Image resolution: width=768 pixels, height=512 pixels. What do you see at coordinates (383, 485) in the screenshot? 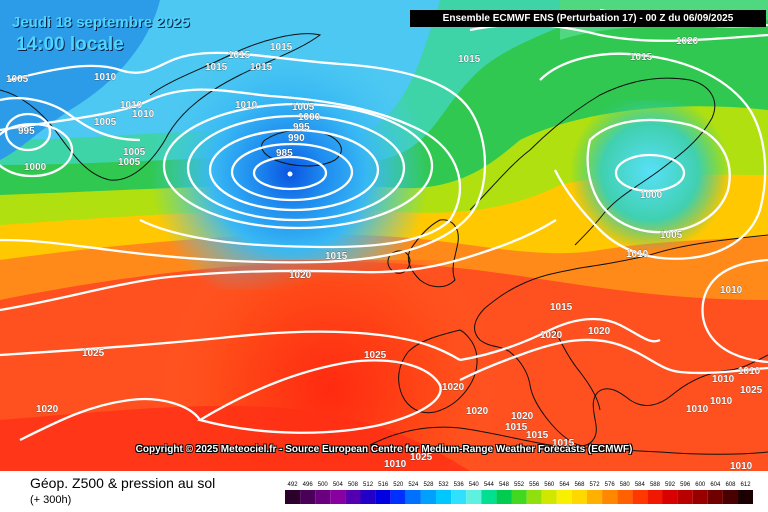
I see `scale-tick-label: 516` at bounding box center [383, 485].